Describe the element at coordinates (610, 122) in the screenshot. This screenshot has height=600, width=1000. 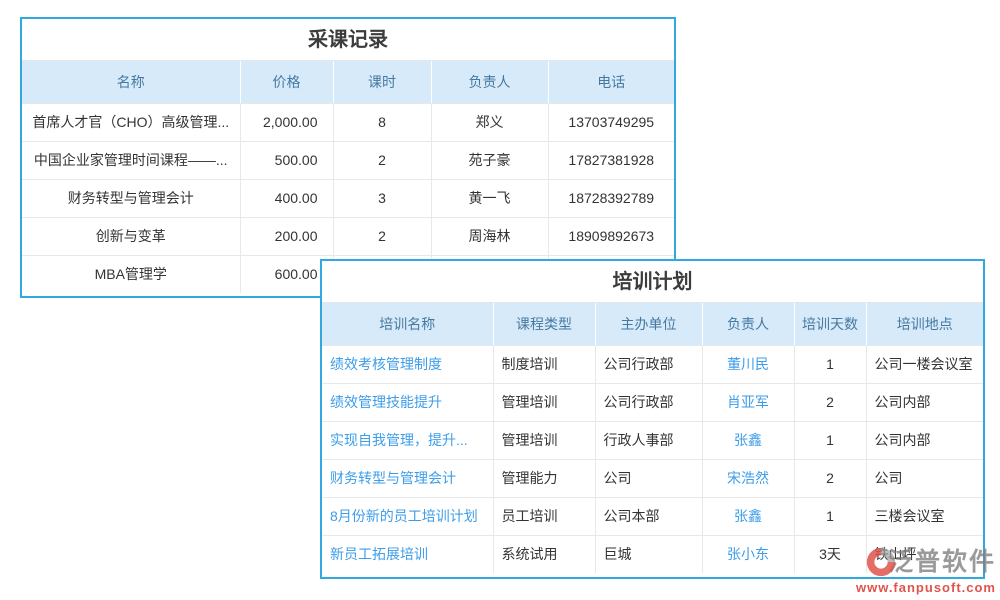
I see `cell-phone: 13703749295` at that location.